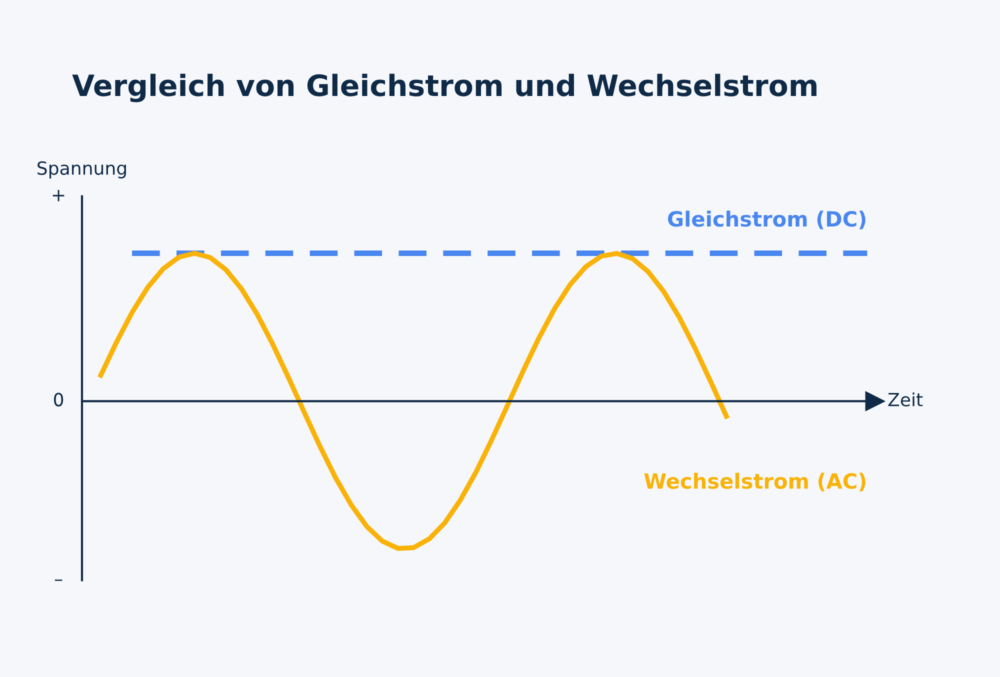 The width and height of the screenshot is (1000, 677). What do you see at coordinates (905, 399) in the screenshot?
I see `x-axis-title: Zeit` at bounding box center [905, 399].